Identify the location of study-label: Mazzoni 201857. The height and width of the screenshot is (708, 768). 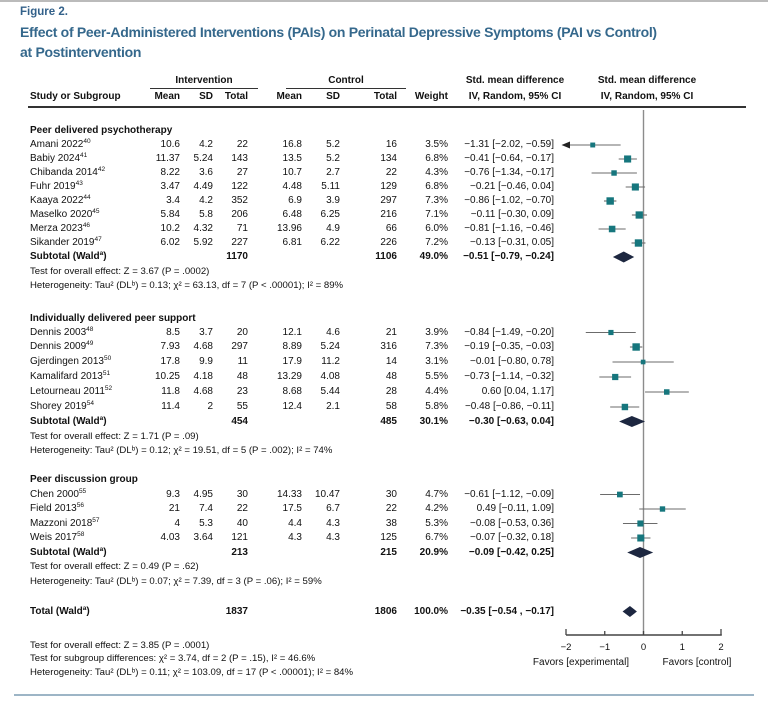
(65, 522).